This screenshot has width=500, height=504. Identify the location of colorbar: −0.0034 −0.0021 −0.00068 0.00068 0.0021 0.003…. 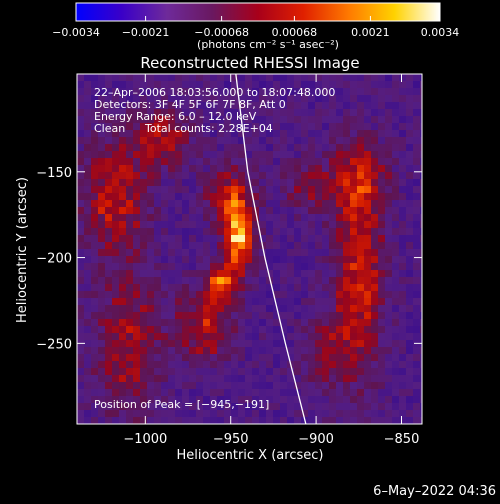
(255, 26).